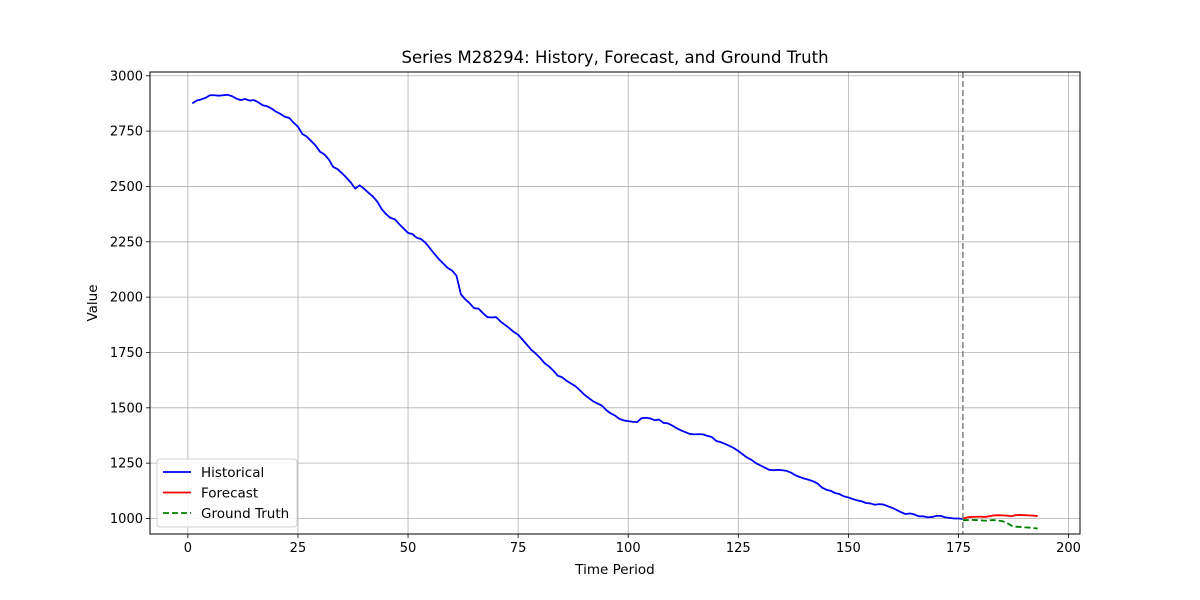 Image resolution: width=1200 pixels, height=600 pixels. Describe the element at coordinates (126, 242) in the screenshot. I see `y-tick-label: 2250` at that location.